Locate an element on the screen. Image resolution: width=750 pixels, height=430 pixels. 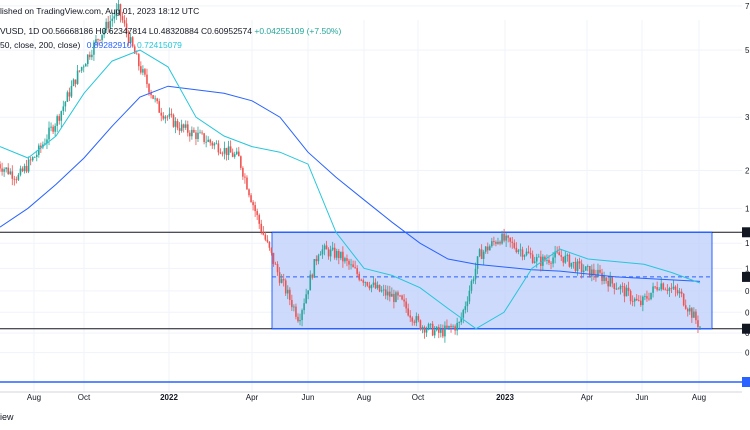
y-tick-label: 3 is located at coordinates (747, 117).